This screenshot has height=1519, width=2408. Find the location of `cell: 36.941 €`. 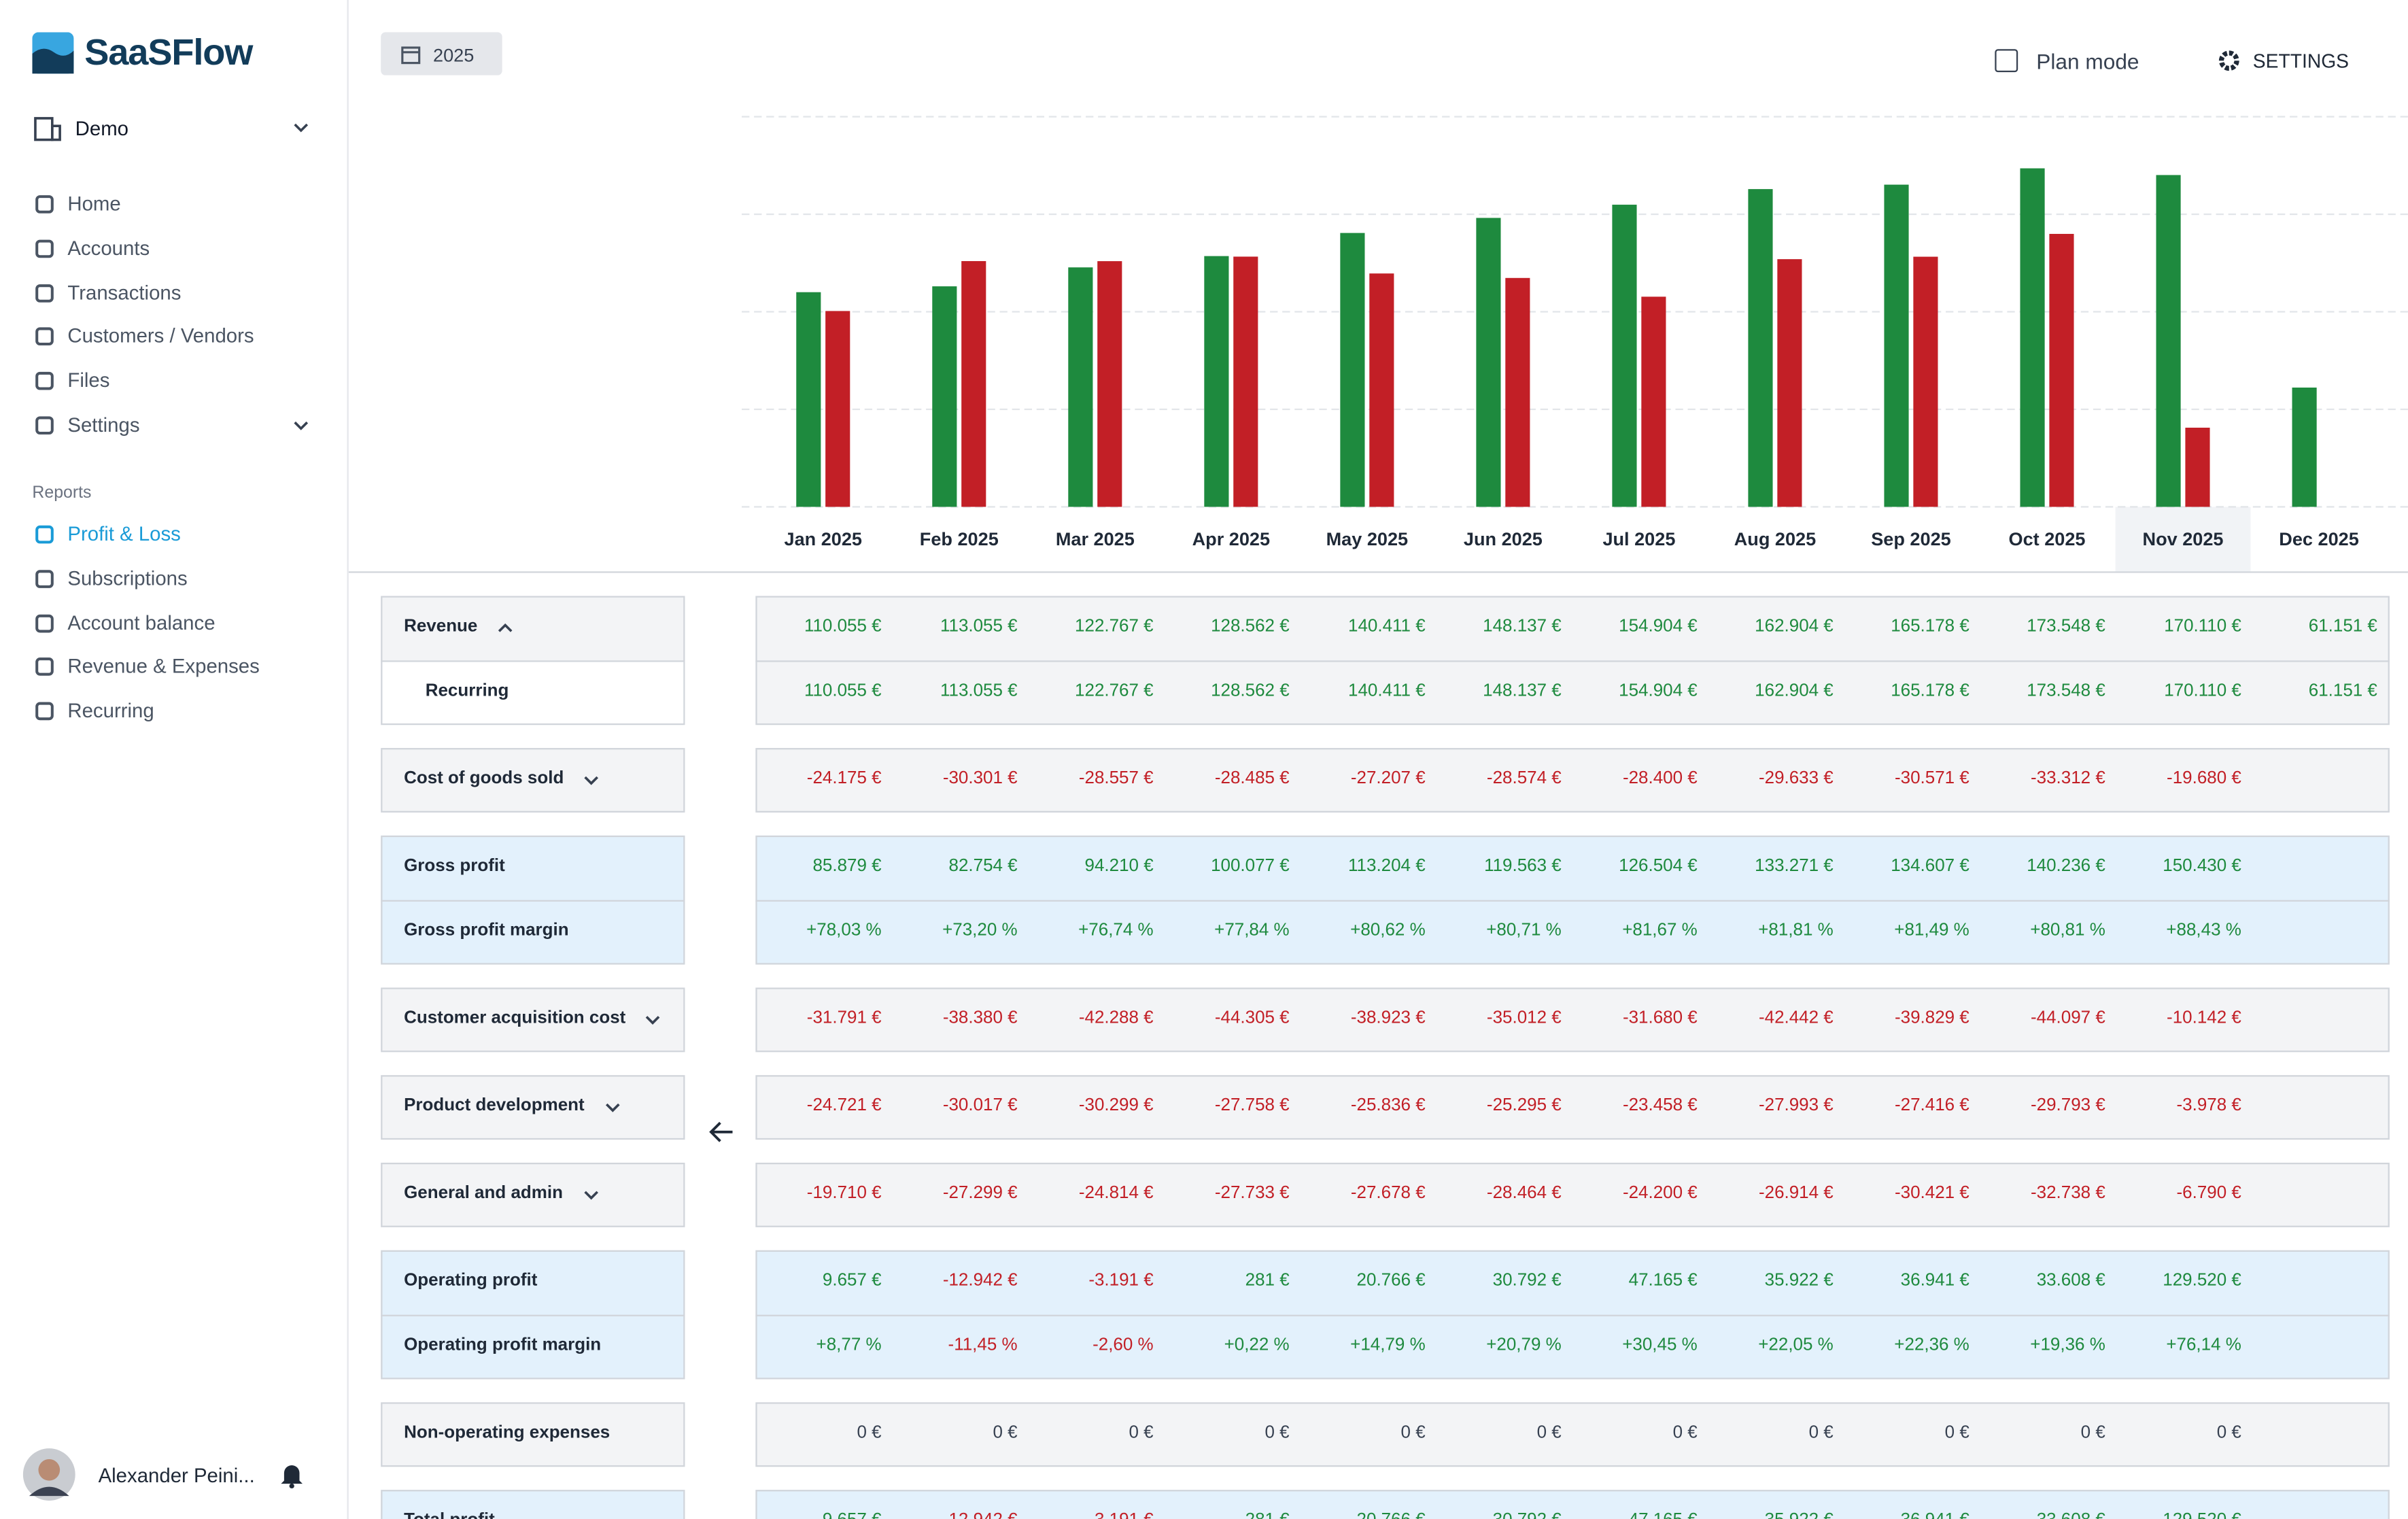

cell: 36.941 € is located at coordinates (1935, 1281).